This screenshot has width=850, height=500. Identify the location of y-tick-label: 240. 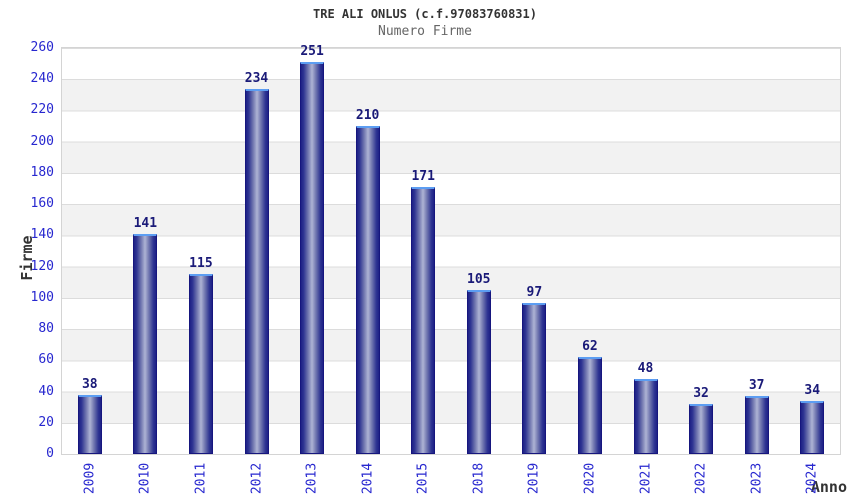
(42, 79).